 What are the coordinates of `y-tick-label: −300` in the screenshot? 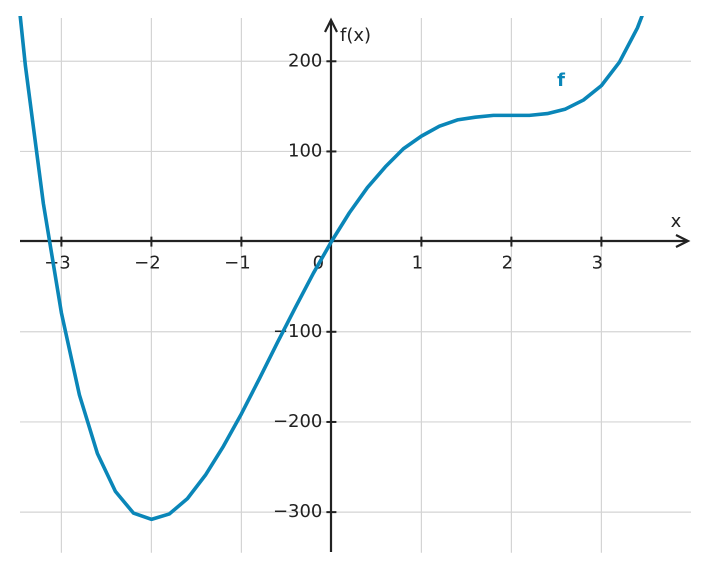 It's located at (297, 511).